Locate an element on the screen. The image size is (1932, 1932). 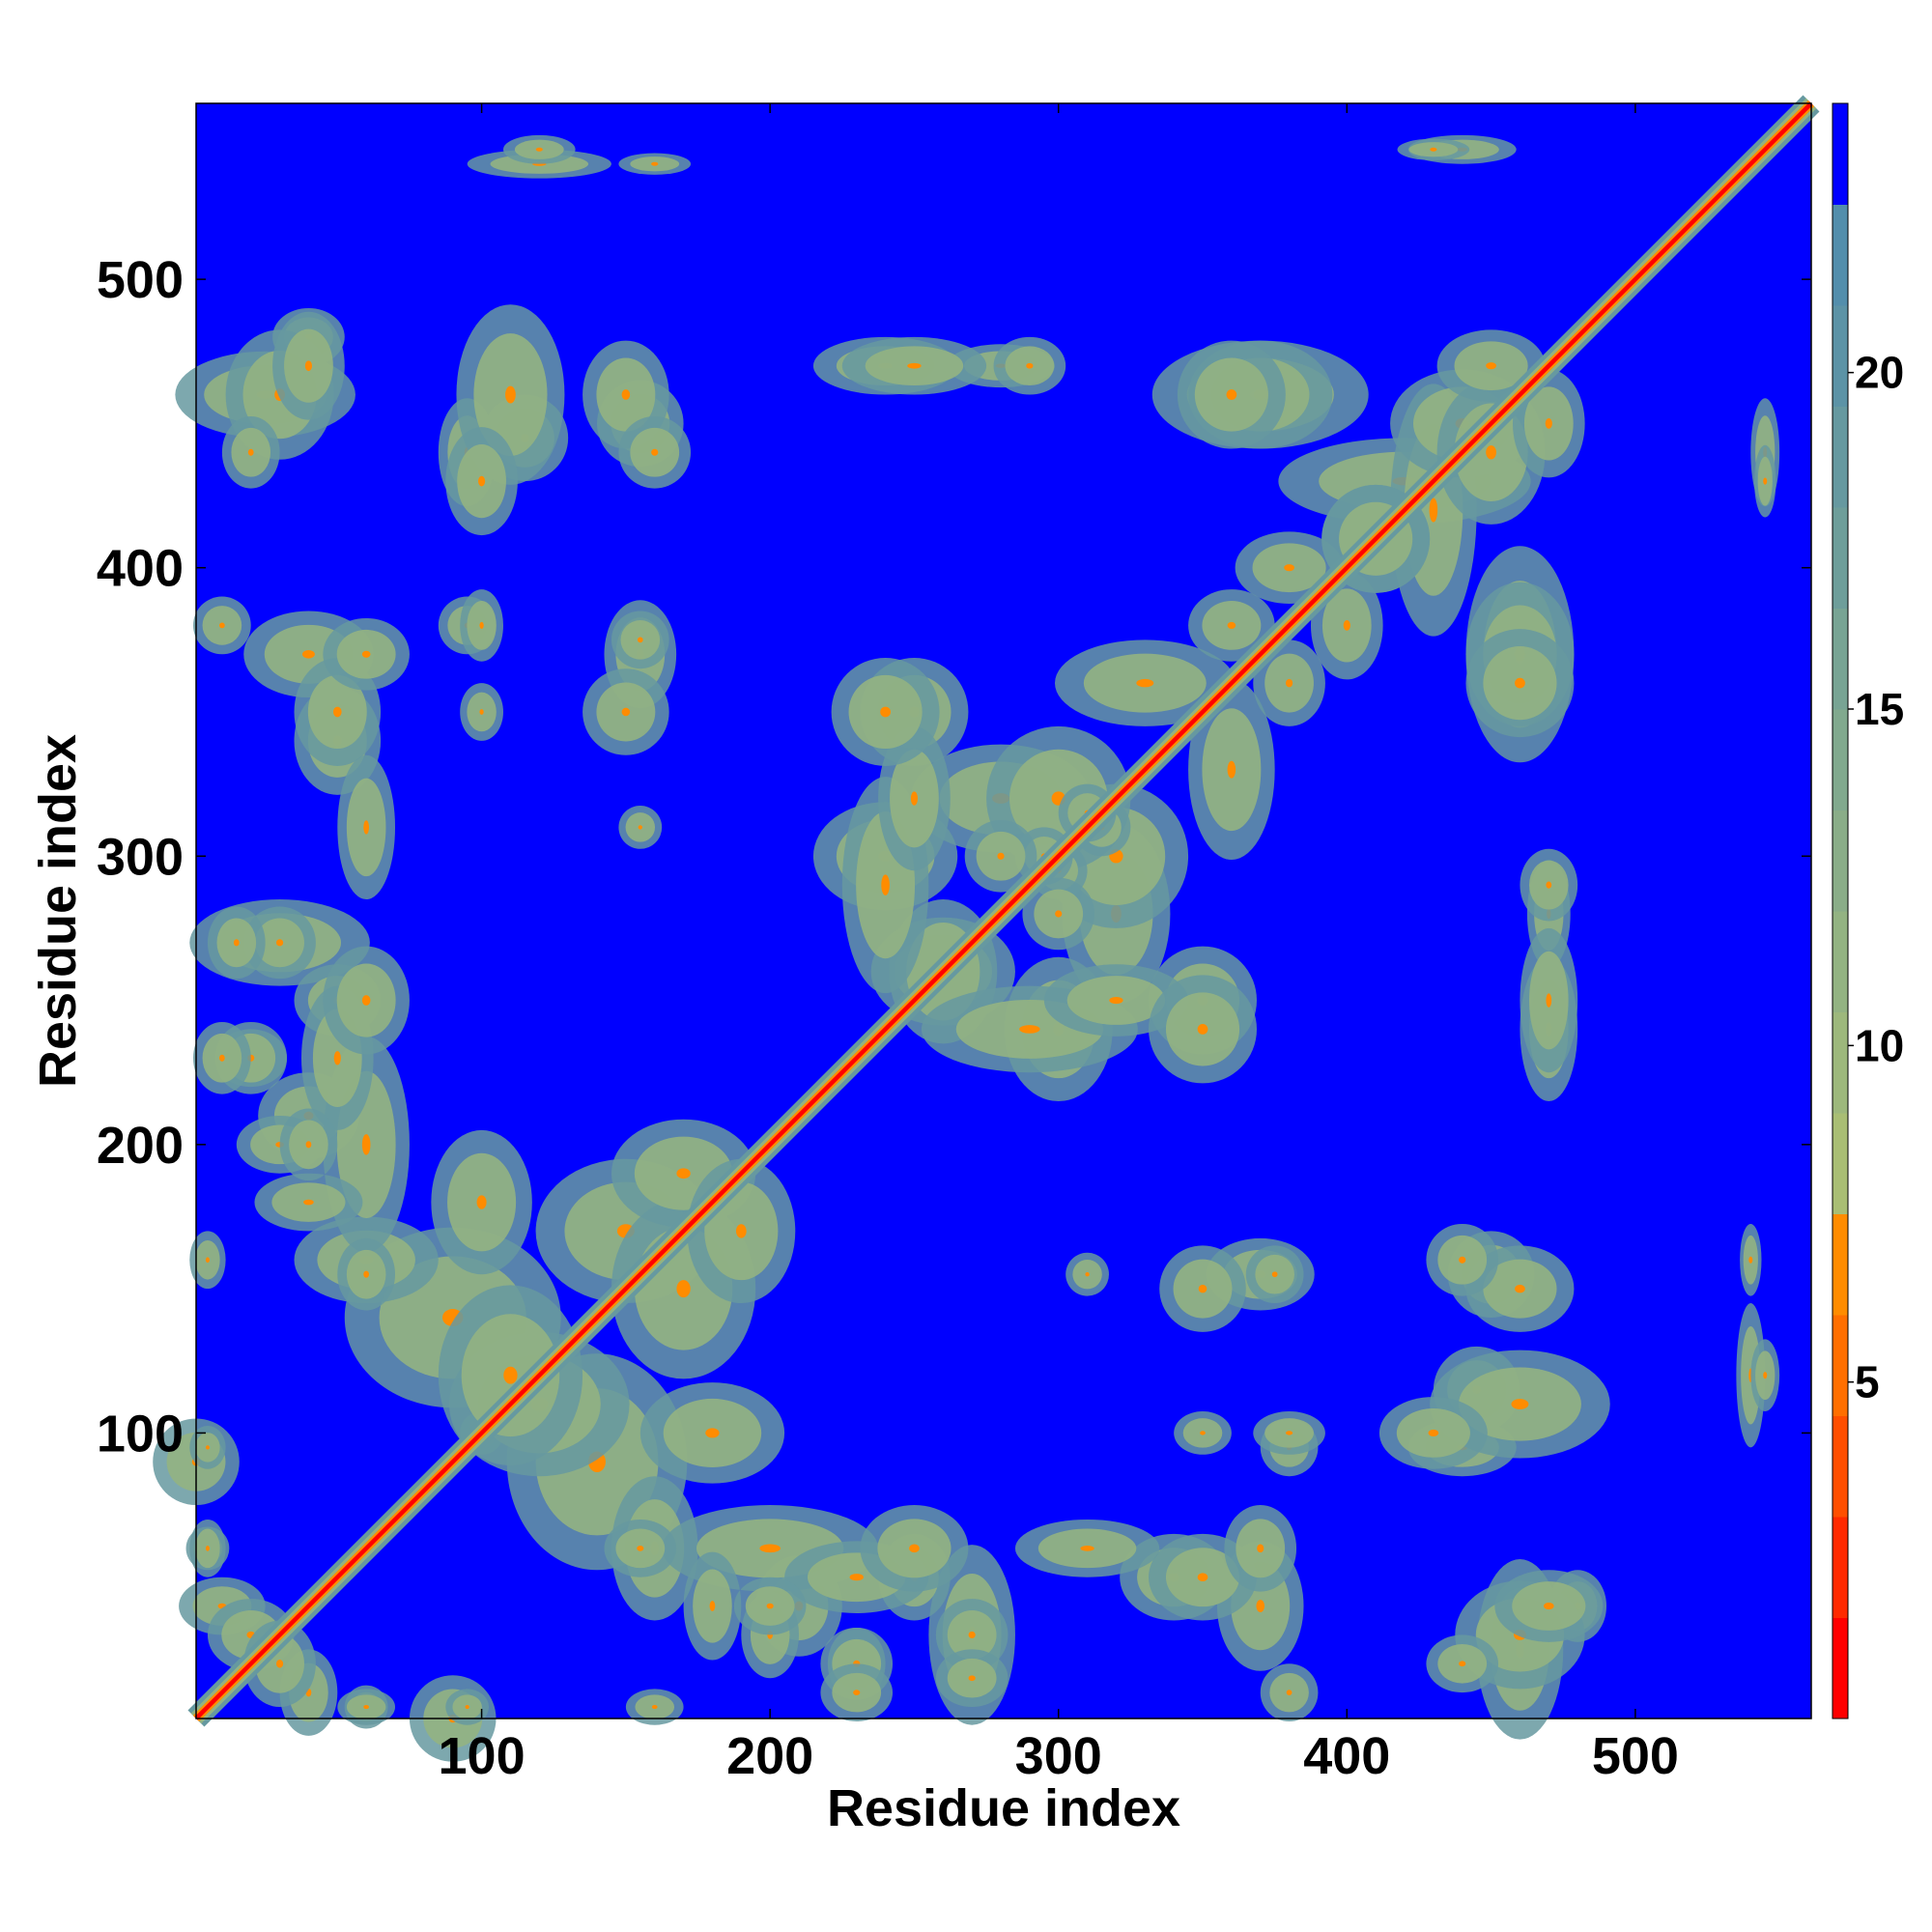
x-tick-label: 100 is located at coordinates (482, 1756).